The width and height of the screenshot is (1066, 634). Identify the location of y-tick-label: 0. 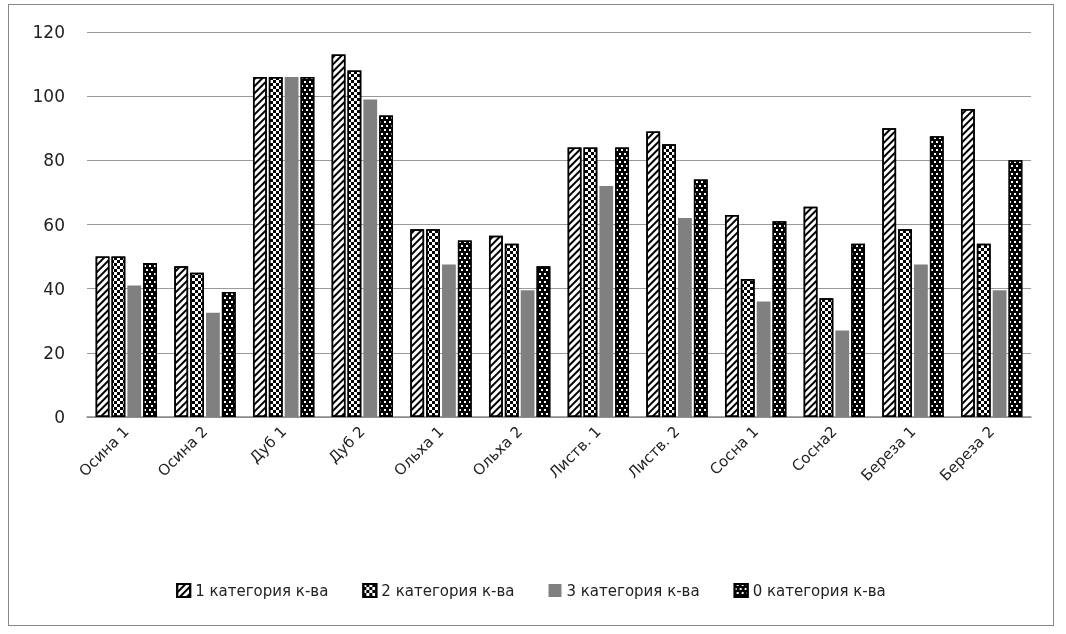
(59, 417).